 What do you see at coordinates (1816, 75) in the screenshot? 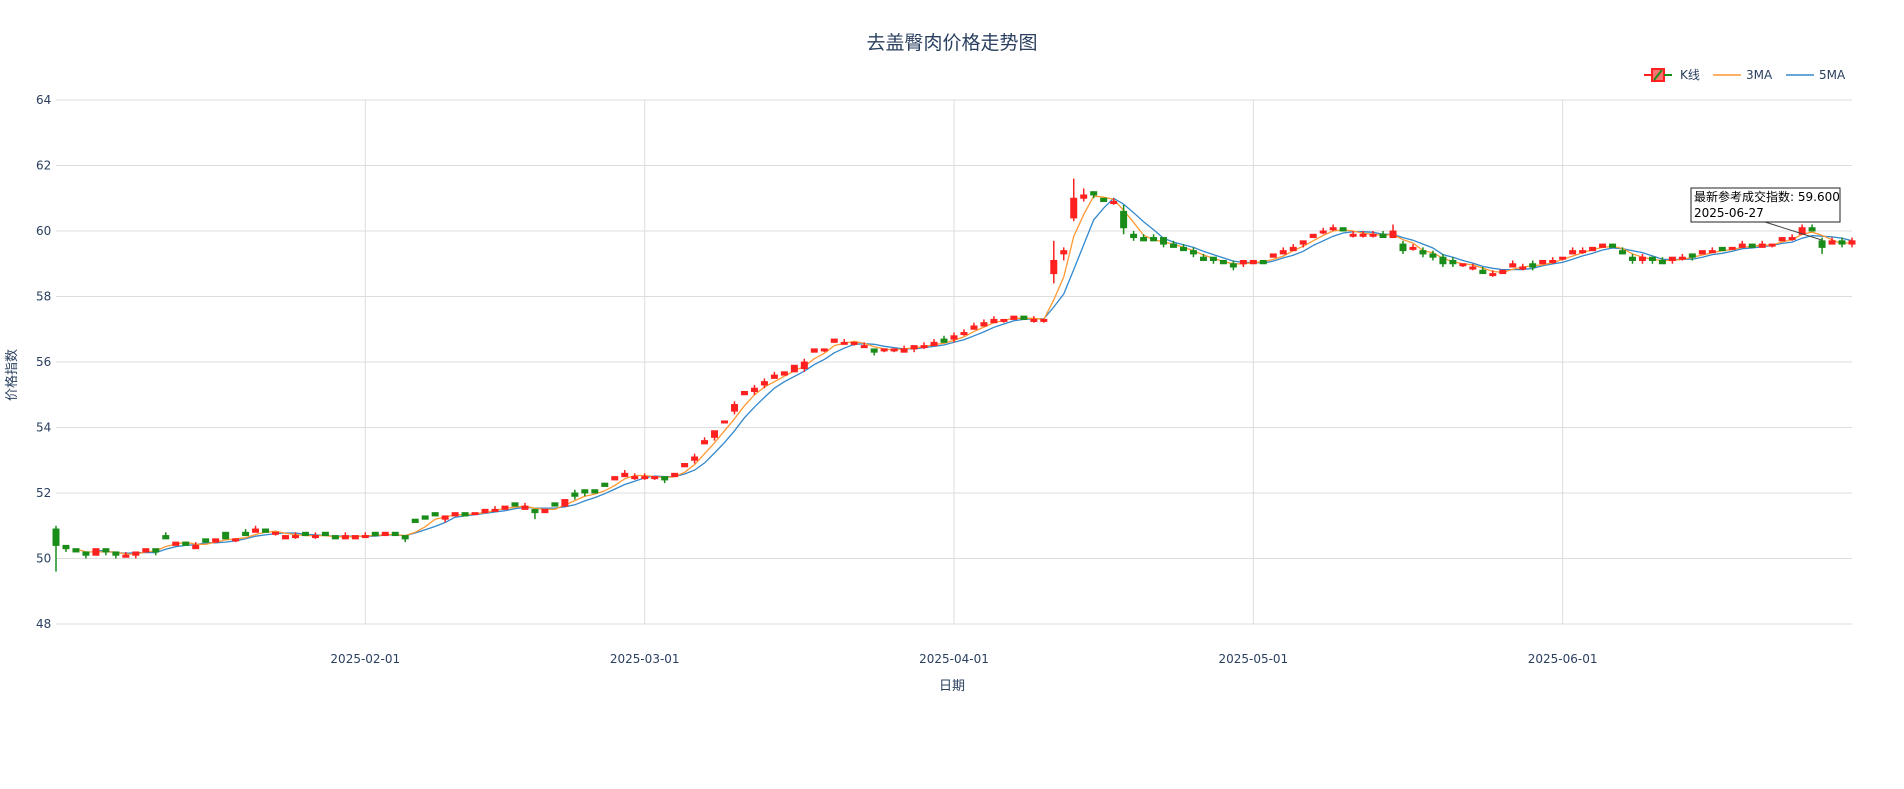
I see `legend-item-5ma: 5MA` at bounding box center [1816, 75].